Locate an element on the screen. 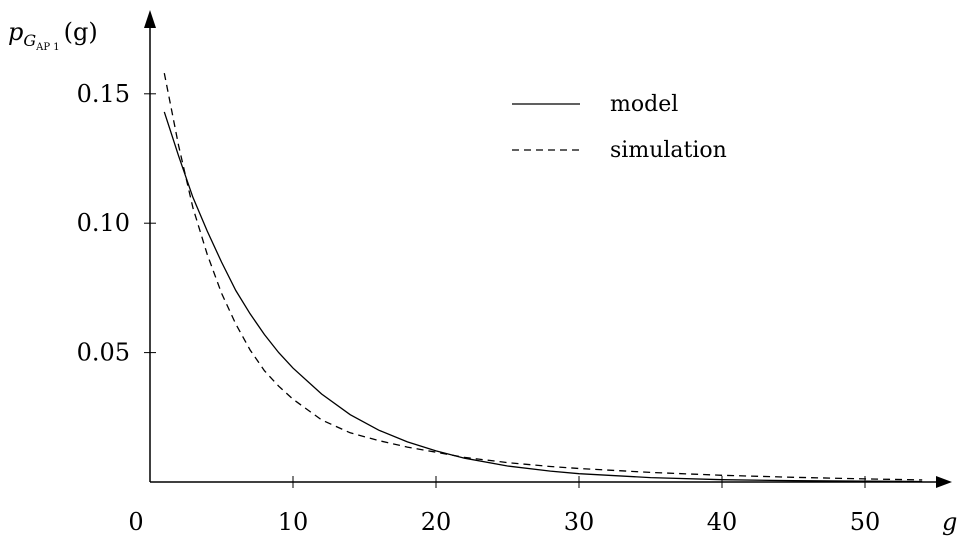  x-tick-label: 40 is located at coordinates (722, 522).